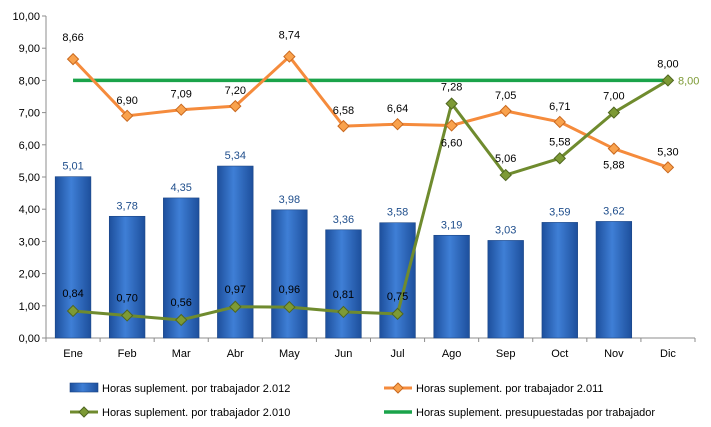  Describe the element at coordinates (29, 307) in the screenshot. I see `y-tick-label: 1,00` at that location.